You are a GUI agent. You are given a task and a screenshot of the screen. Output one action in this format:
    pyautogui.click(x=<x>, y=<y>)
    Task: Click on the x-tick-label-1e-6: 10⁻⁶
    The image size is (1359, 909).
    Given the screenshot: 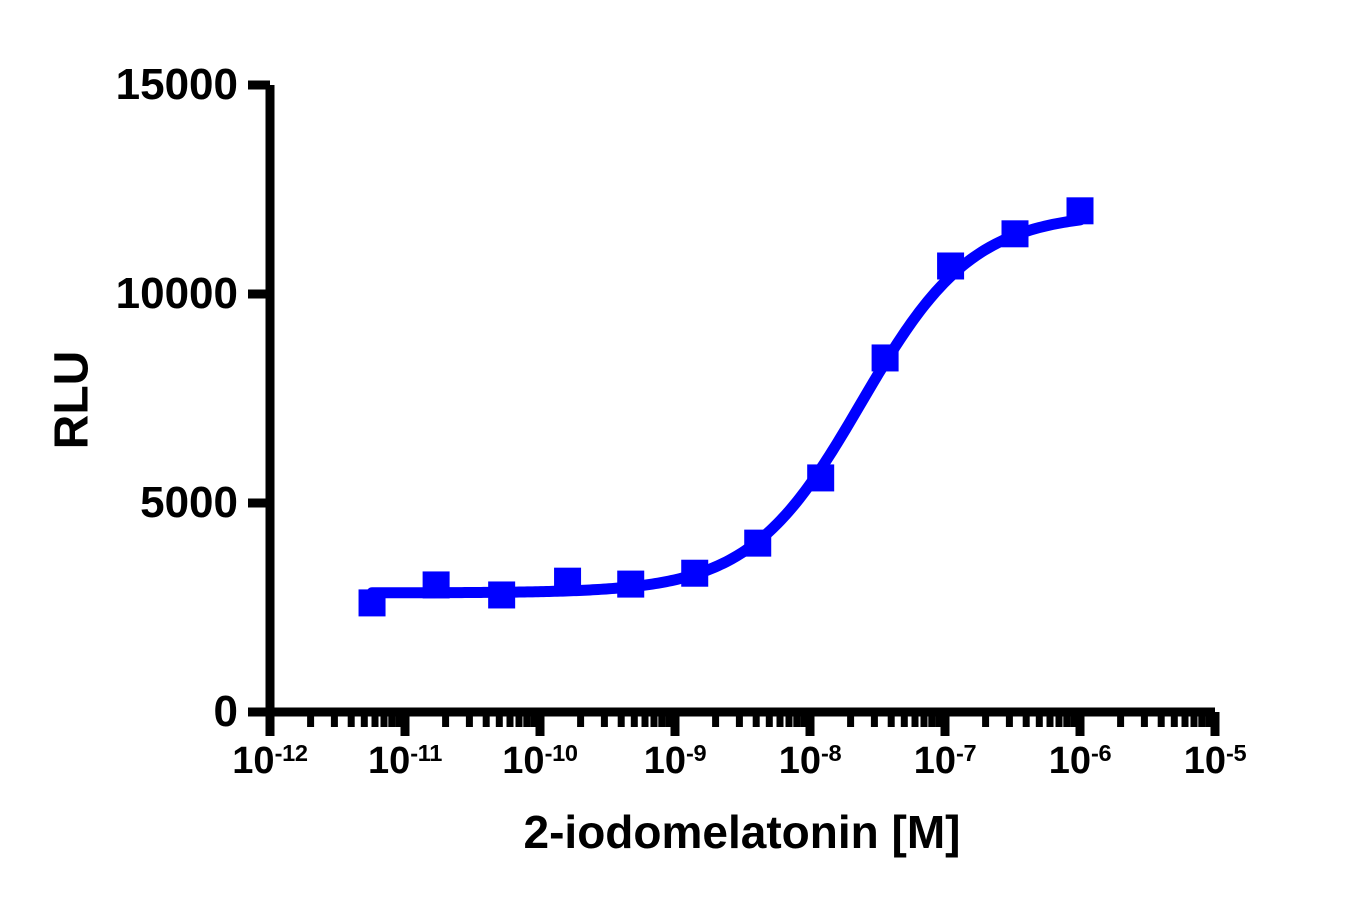 What is the action you would take?
    pyautogui.click(x=1080, y=760)
    